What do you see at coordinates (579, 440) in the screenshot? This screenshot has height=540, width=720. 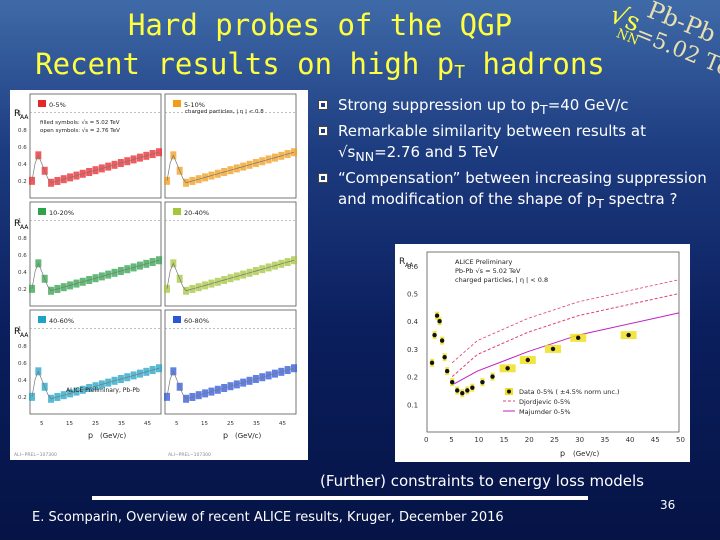 I see `right-xtick: 30` at bounding box center [579, 440].